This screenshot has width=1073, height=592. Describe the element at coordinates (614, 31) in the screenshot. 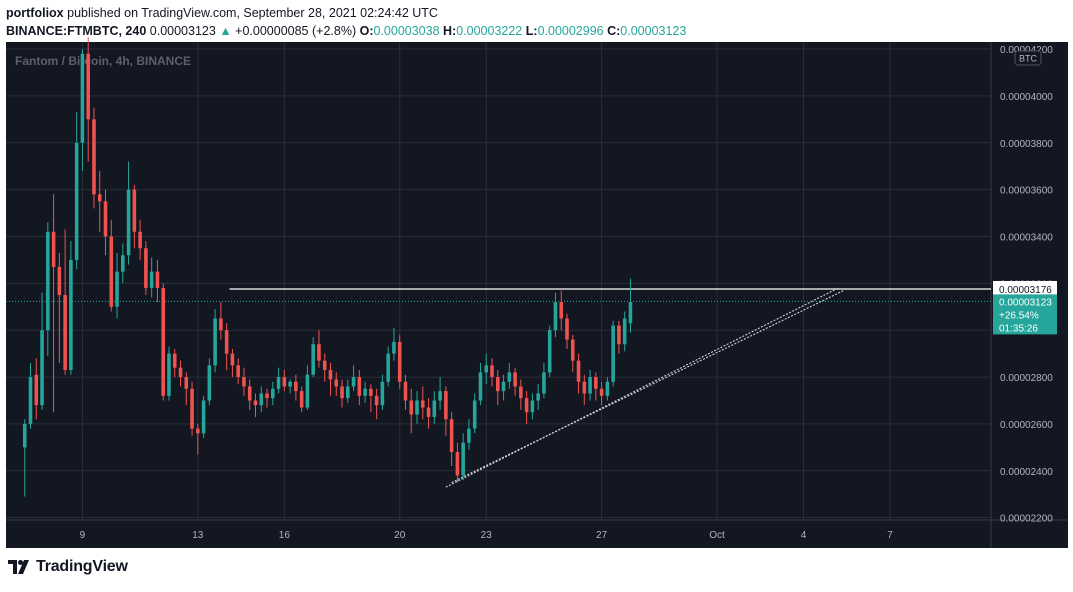

I see `close-label: C:` at that location.